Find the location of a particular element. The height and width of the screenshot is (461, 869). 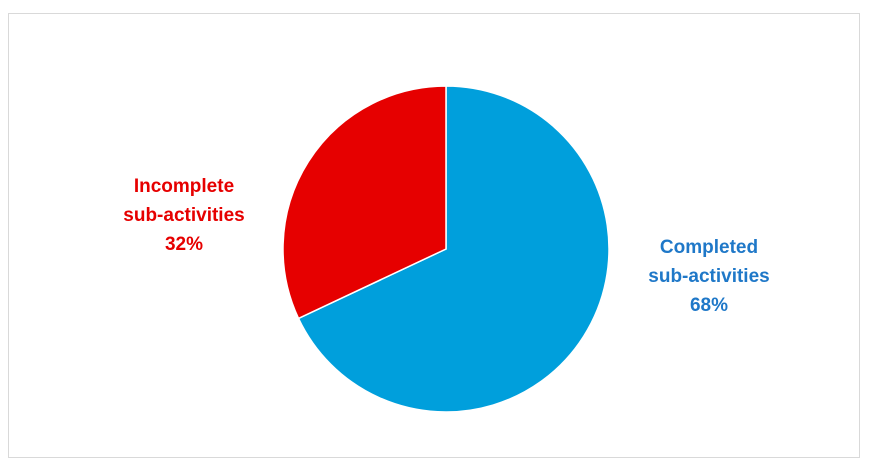

data-label-completed-percent: 68% is located at coordinates (709, 305).